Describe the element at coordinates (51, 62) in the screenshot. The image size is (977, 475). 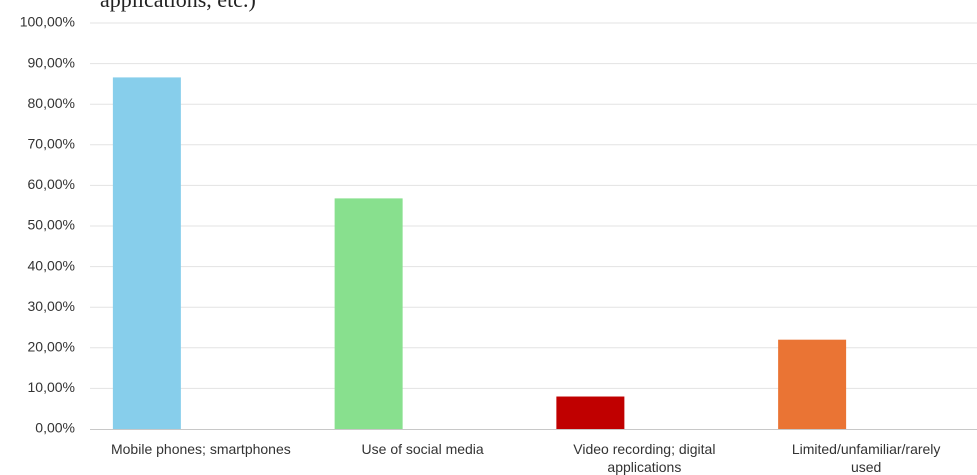
I see `y-tick-label: 90,00%` at that location.